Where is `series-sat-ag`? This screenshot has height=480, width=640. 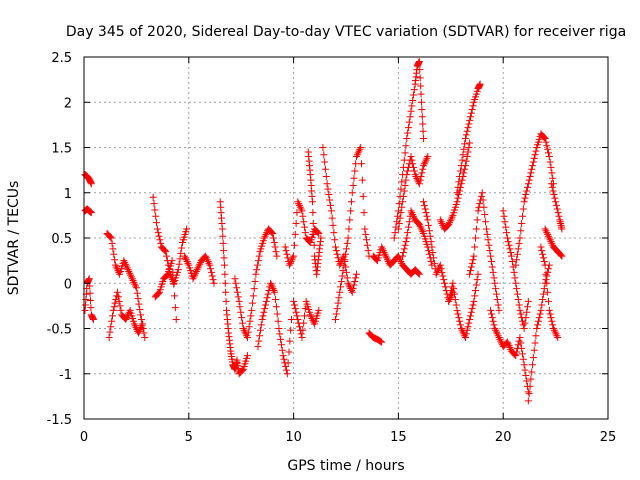 series-sat-ag is located at coordinates (556, 206).